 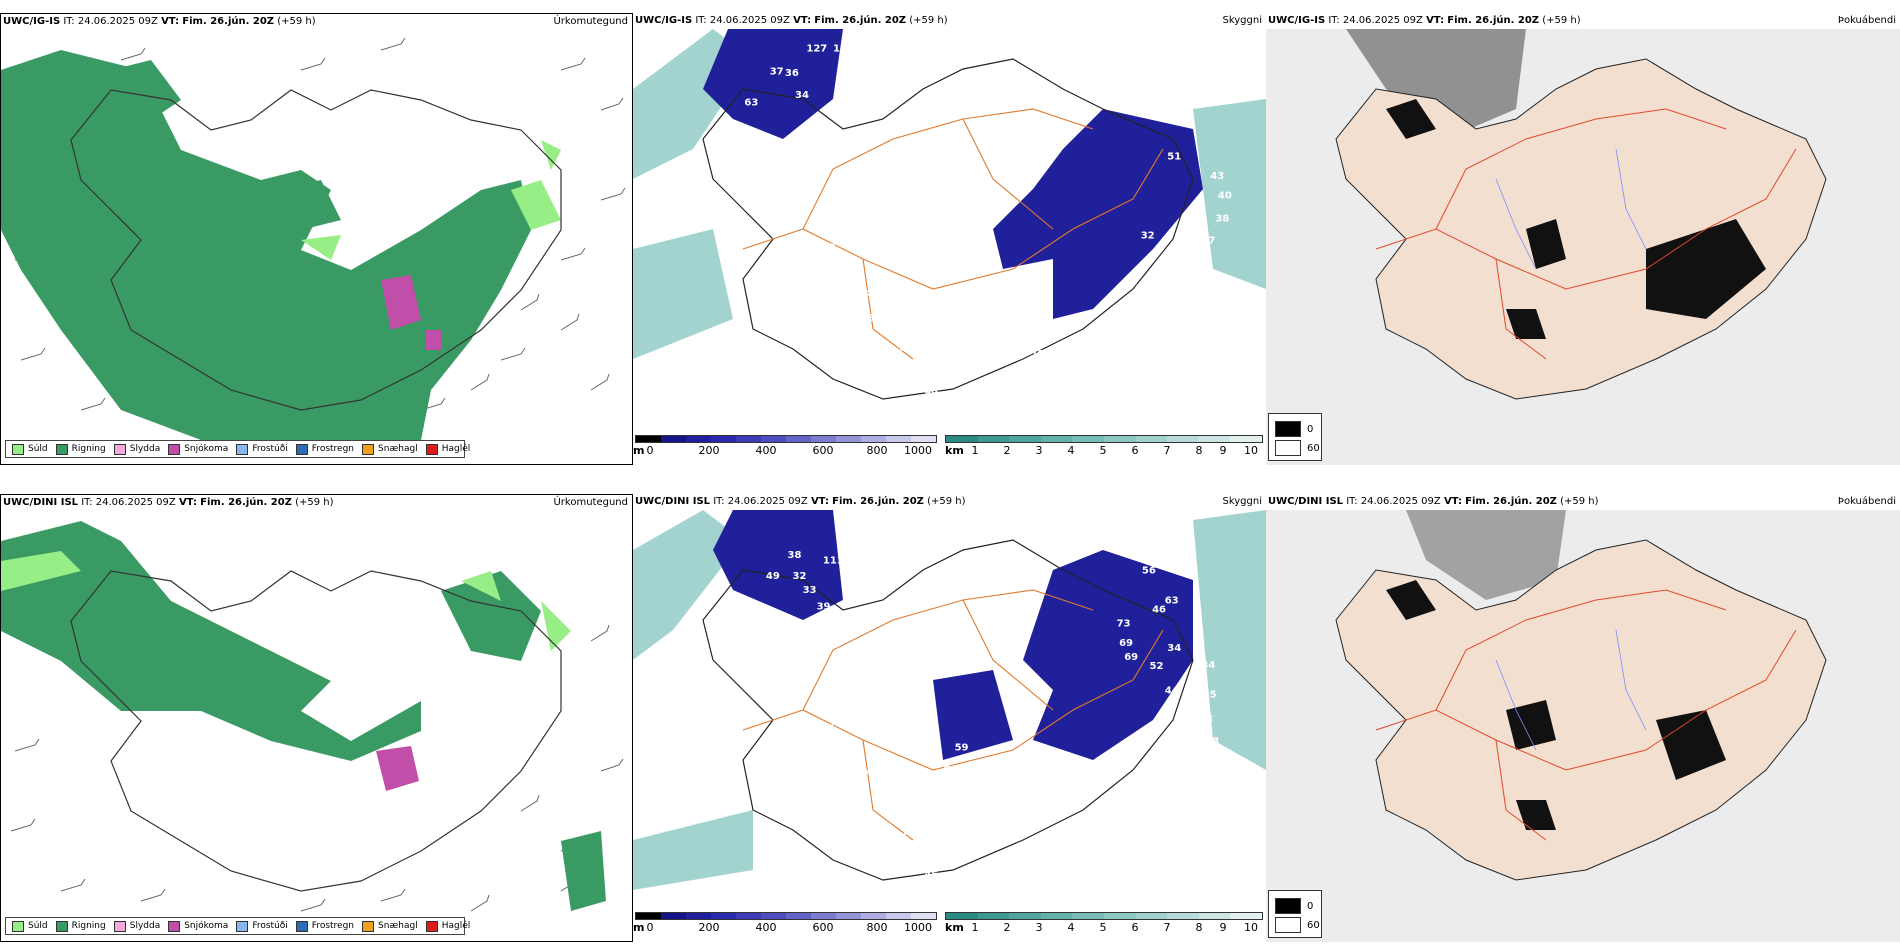 What do you see at coordinates (749, 20) in the screenshot?
I see `it-value: 24.06.2025 09Z` at bounding box center [749, 20].